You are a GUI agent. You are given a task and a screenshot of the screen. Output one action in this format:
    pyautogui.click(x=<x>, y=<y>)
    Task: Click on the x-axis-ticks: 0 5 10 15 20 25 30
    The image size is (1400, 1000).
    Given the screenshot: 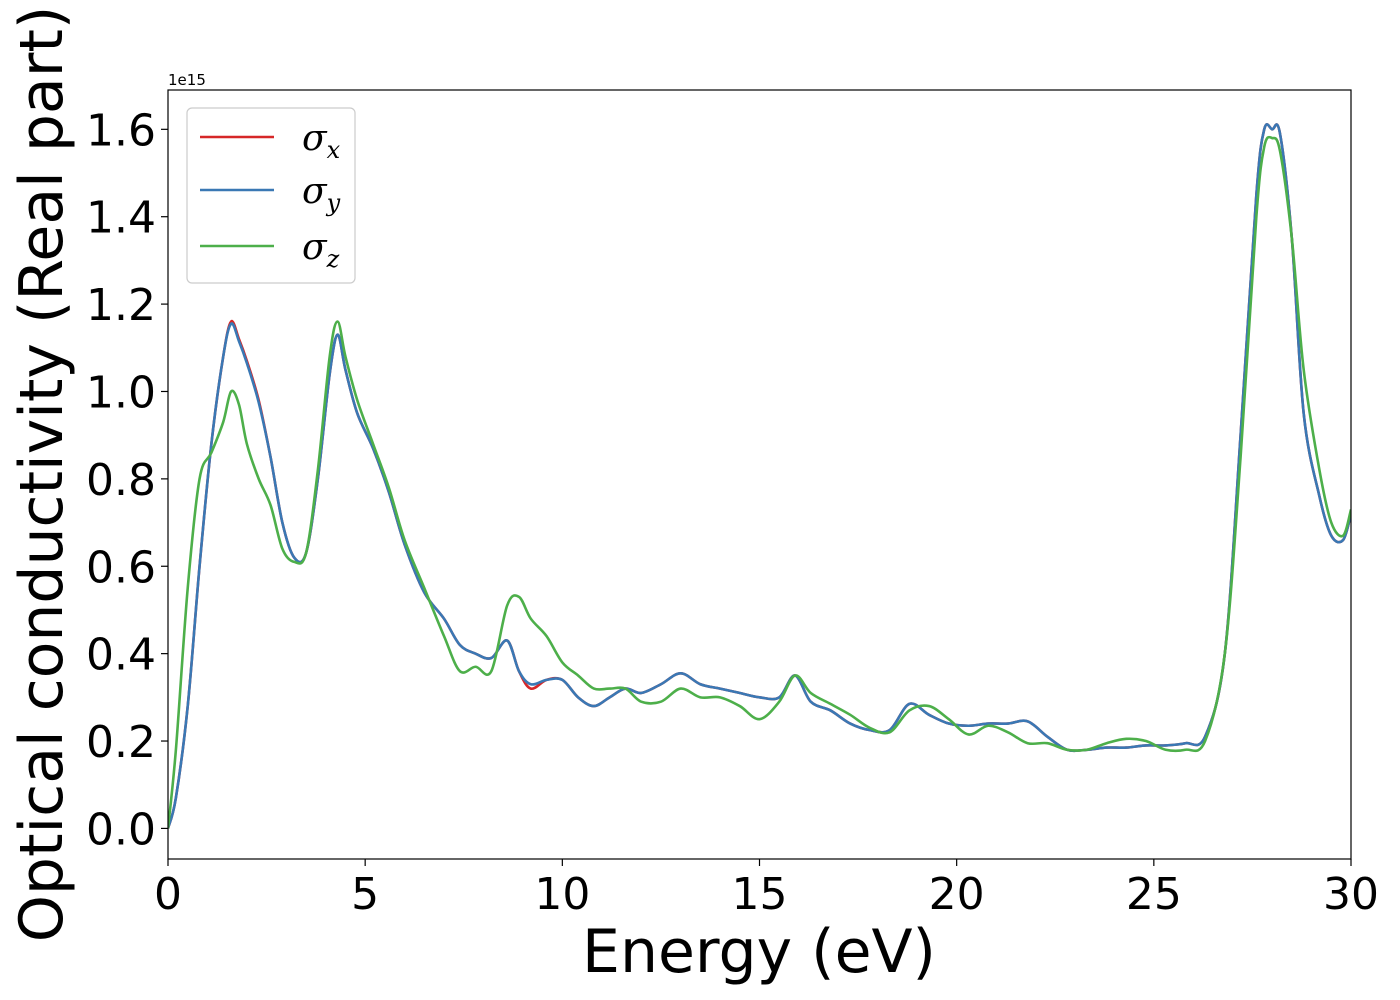 What is the action you would take?
    pyautogui.click(x=766, y=889)
    